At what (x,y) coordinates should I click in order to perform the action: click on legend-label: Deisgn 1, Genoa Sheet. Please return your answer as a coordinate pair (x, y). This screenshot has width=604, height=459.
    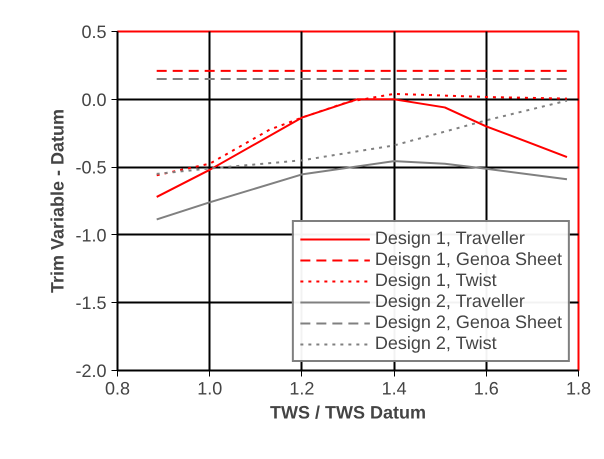
    Looking at the image, I should click on (468, 259).